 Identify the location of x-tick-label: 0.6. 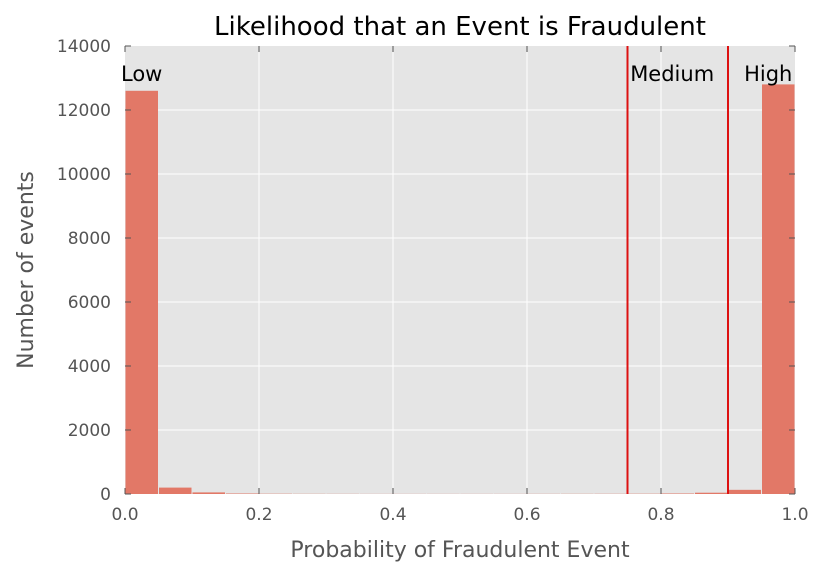
(526, 515).